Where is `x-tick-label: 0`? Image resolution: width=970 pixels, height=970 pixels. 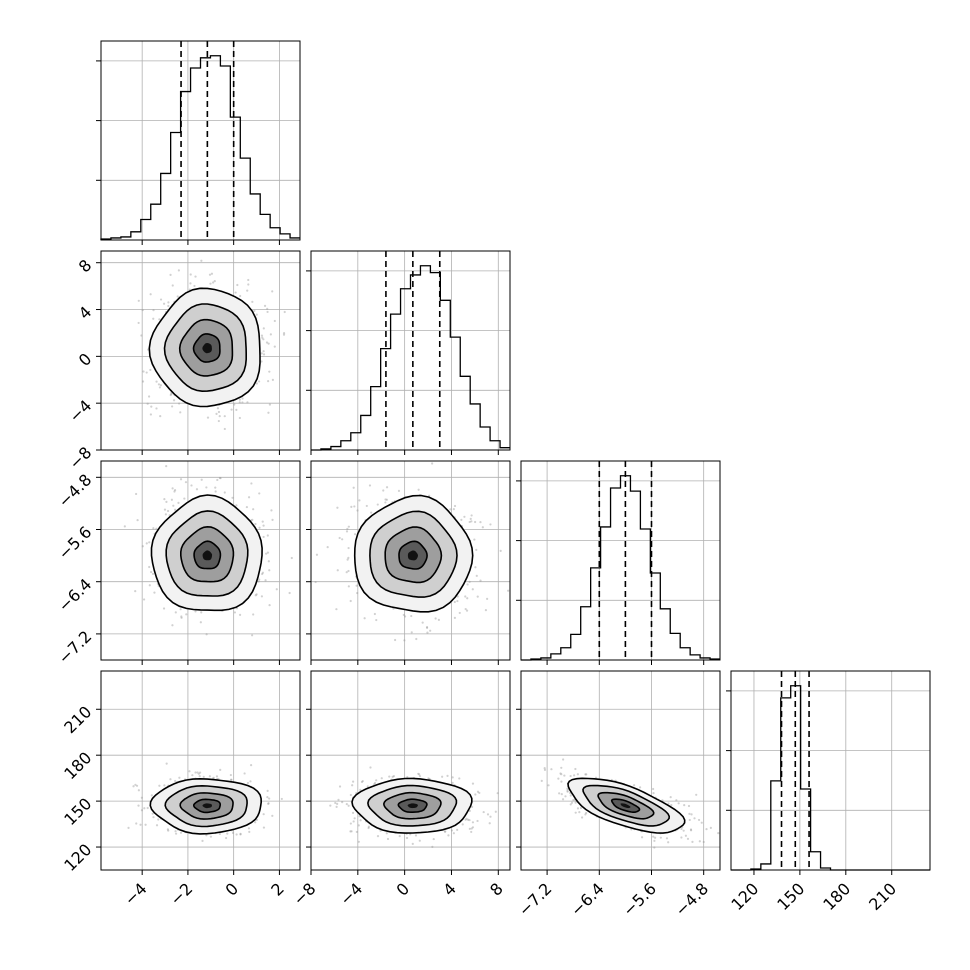 x-tick-label: 0 is located at coordinates (232, 889).